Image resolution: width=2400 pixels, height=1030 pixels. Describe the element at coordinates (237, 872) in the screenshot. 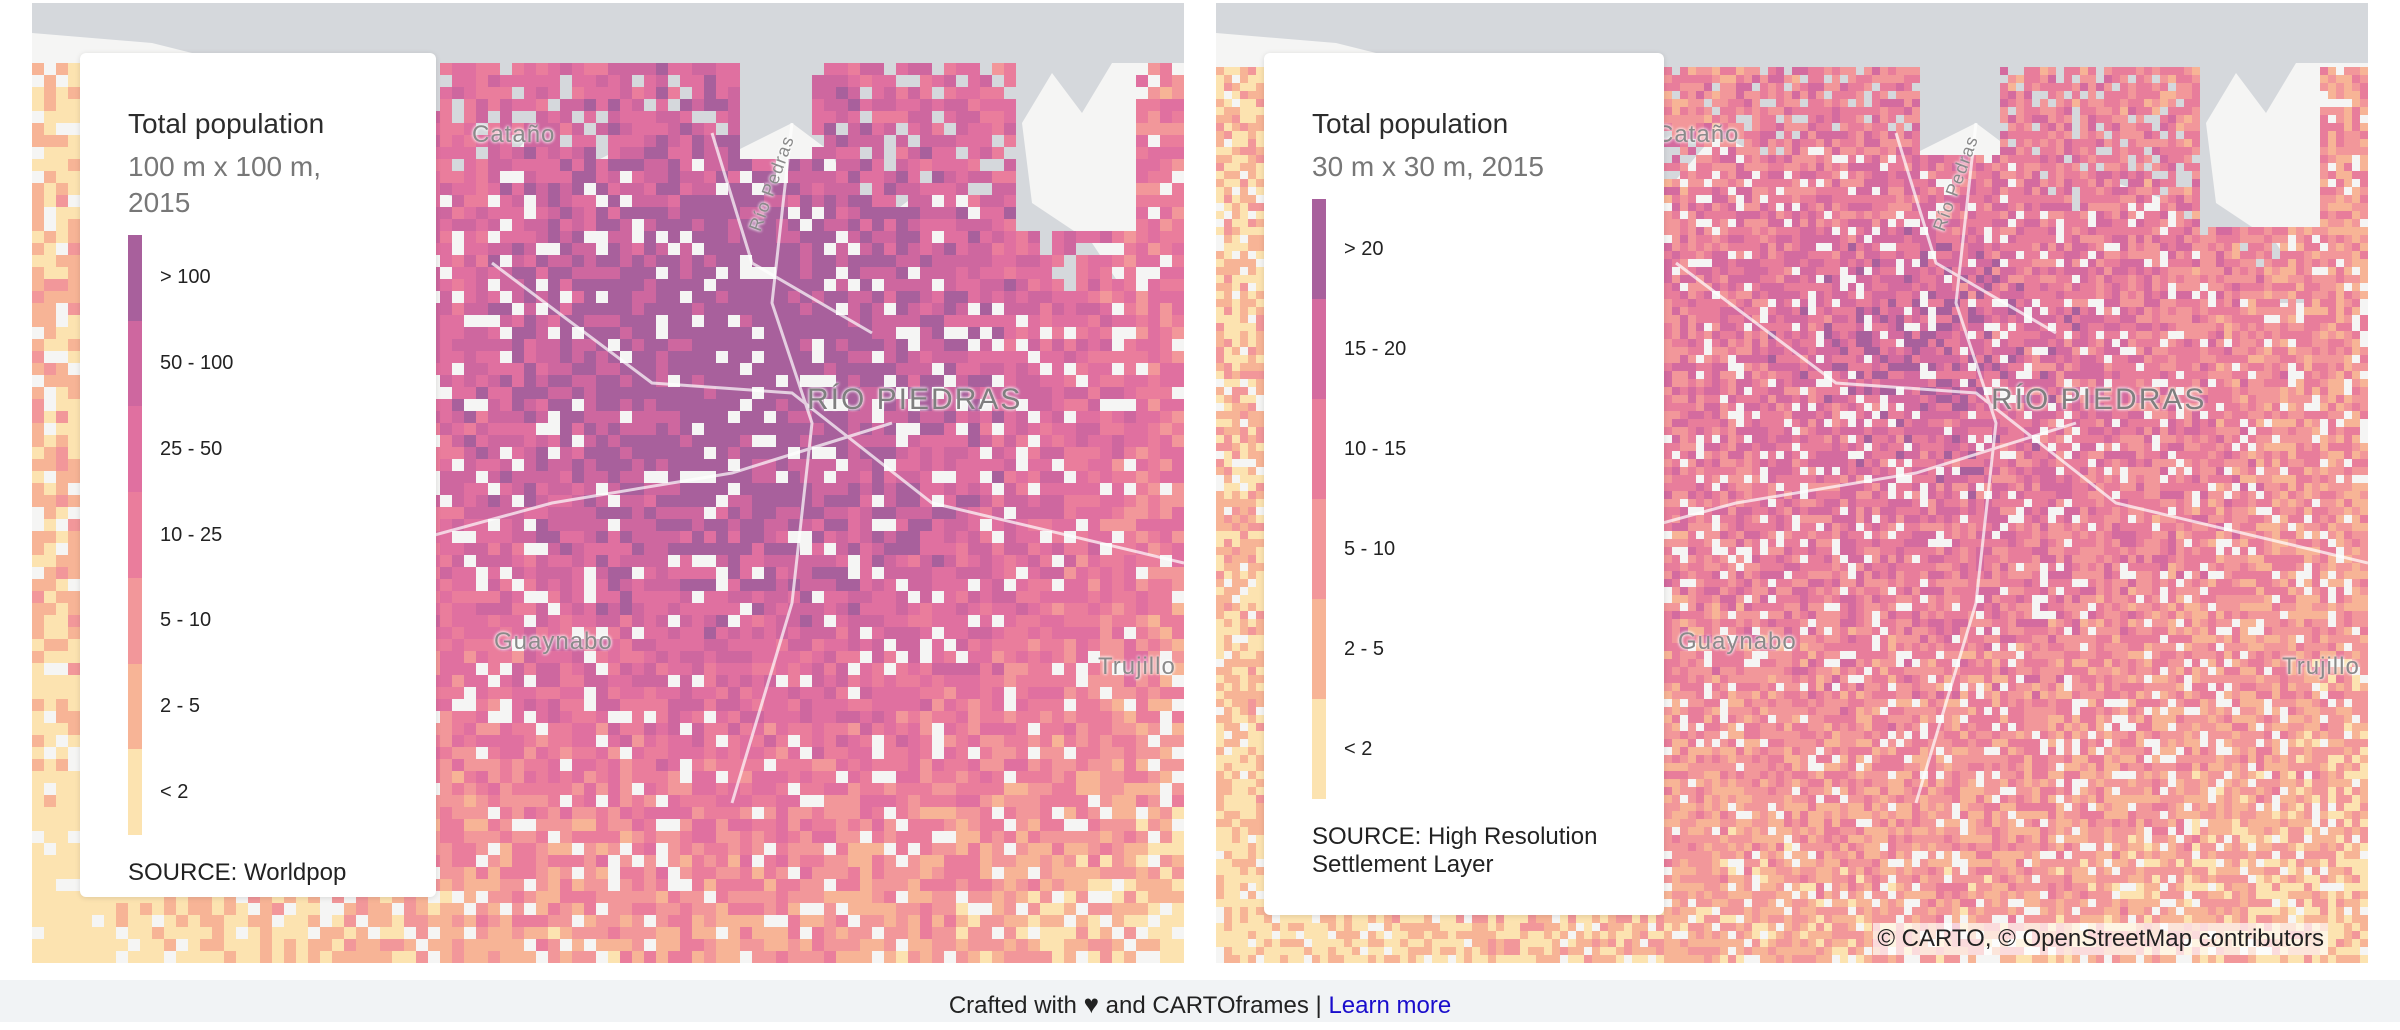

I see `legend-source: SOURCE: Worldpop` at that location.